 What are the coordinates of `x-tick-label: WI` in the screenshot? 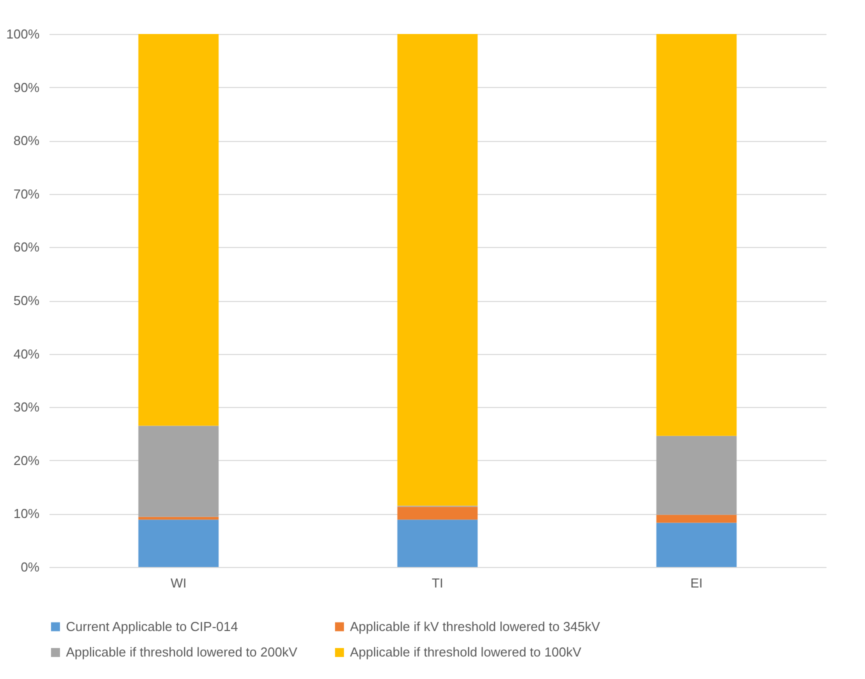 It's located at (178, 583).